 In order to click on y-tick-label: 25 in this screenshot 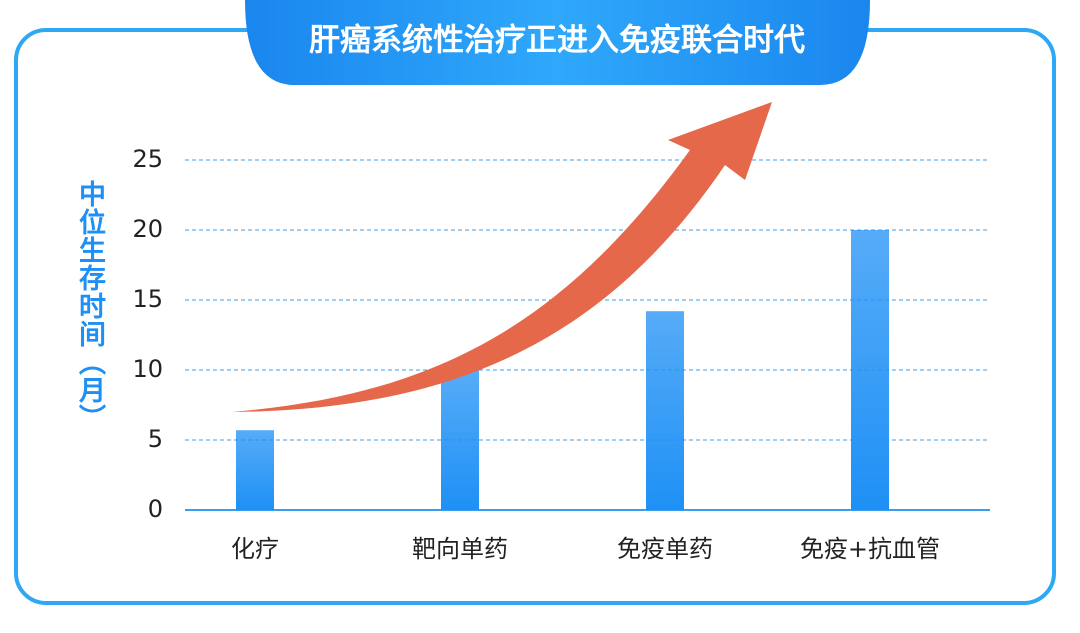, I will do `click(147, 159)`.